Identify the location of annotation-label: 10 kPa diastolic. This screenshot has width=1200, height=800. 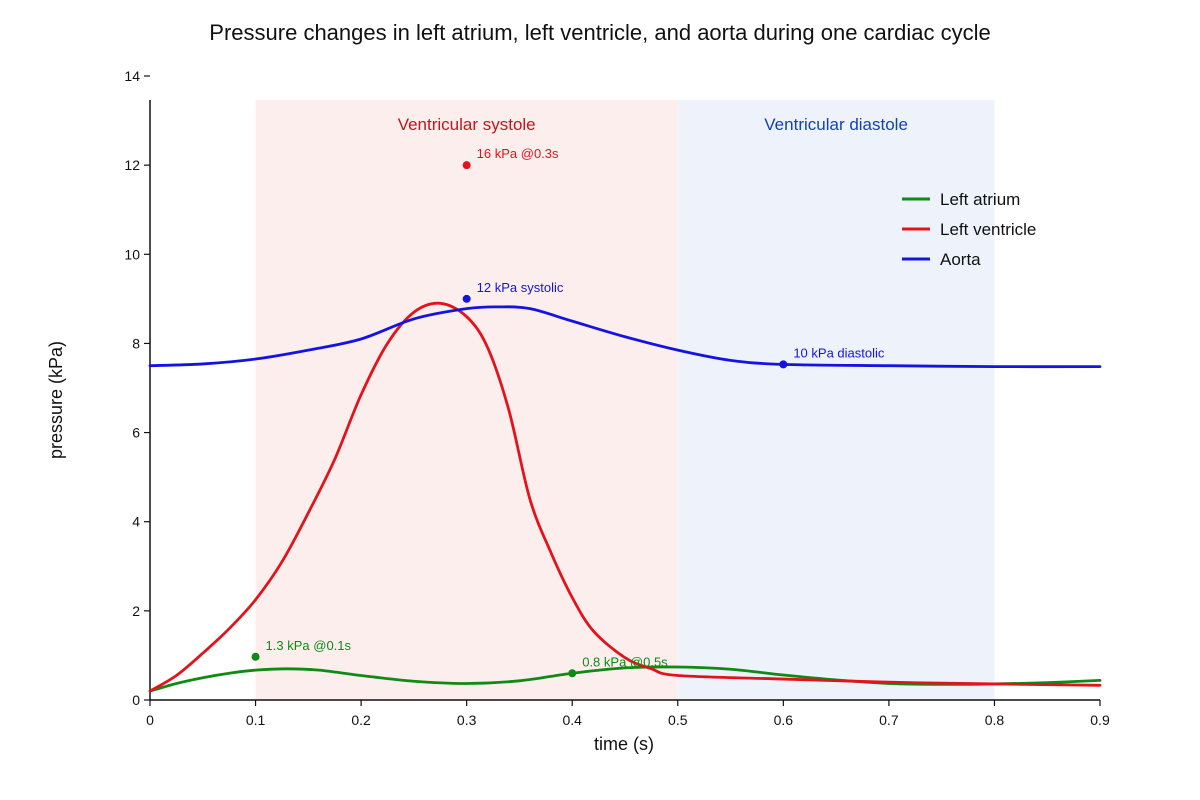
(839, 352).